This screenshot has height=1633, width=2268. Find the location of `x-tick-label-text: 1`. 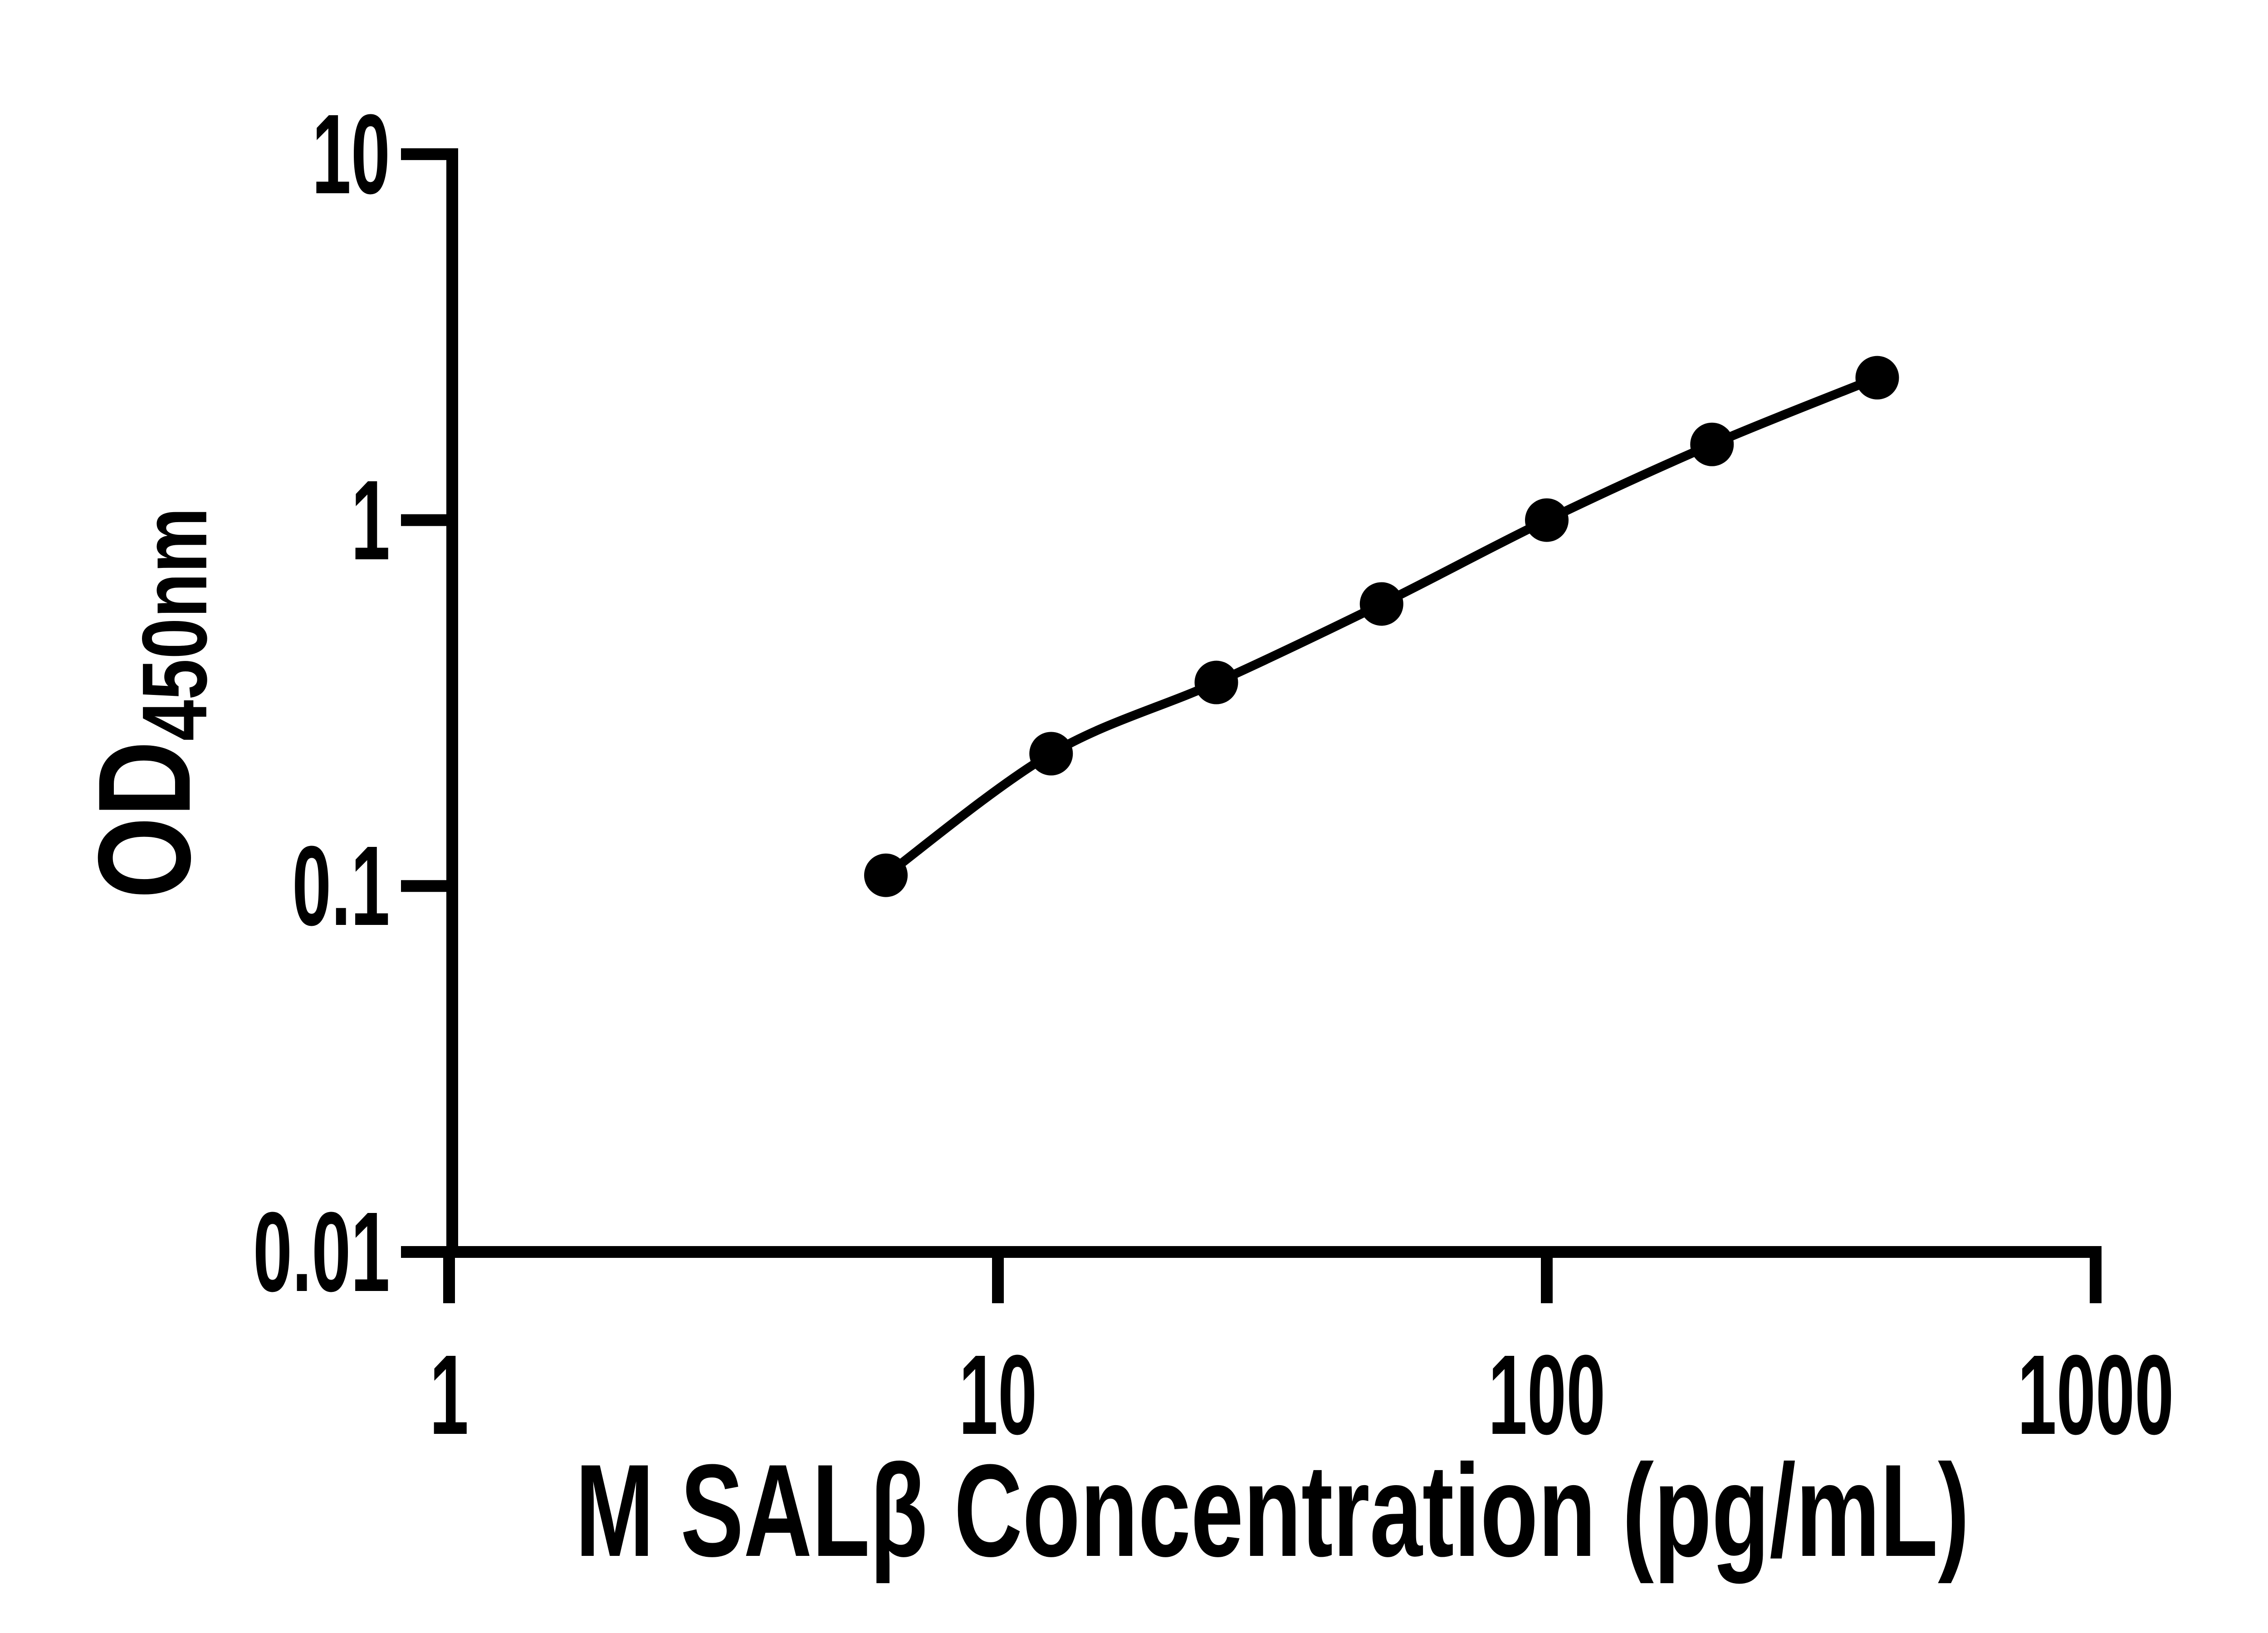

x-tick-label-text: 1 is located at coordinates (449, 1394).